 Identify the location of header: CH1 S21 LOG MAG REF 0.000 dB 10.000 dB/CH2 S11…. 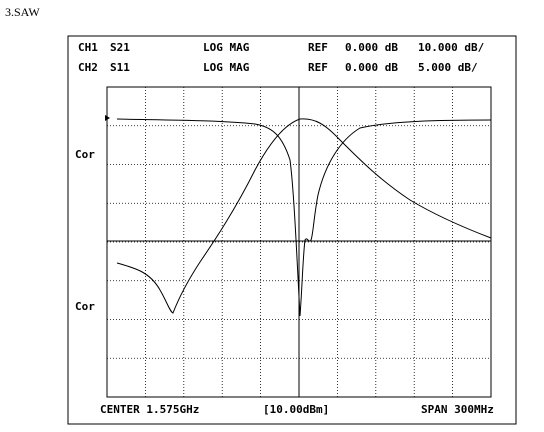
(281, 57).